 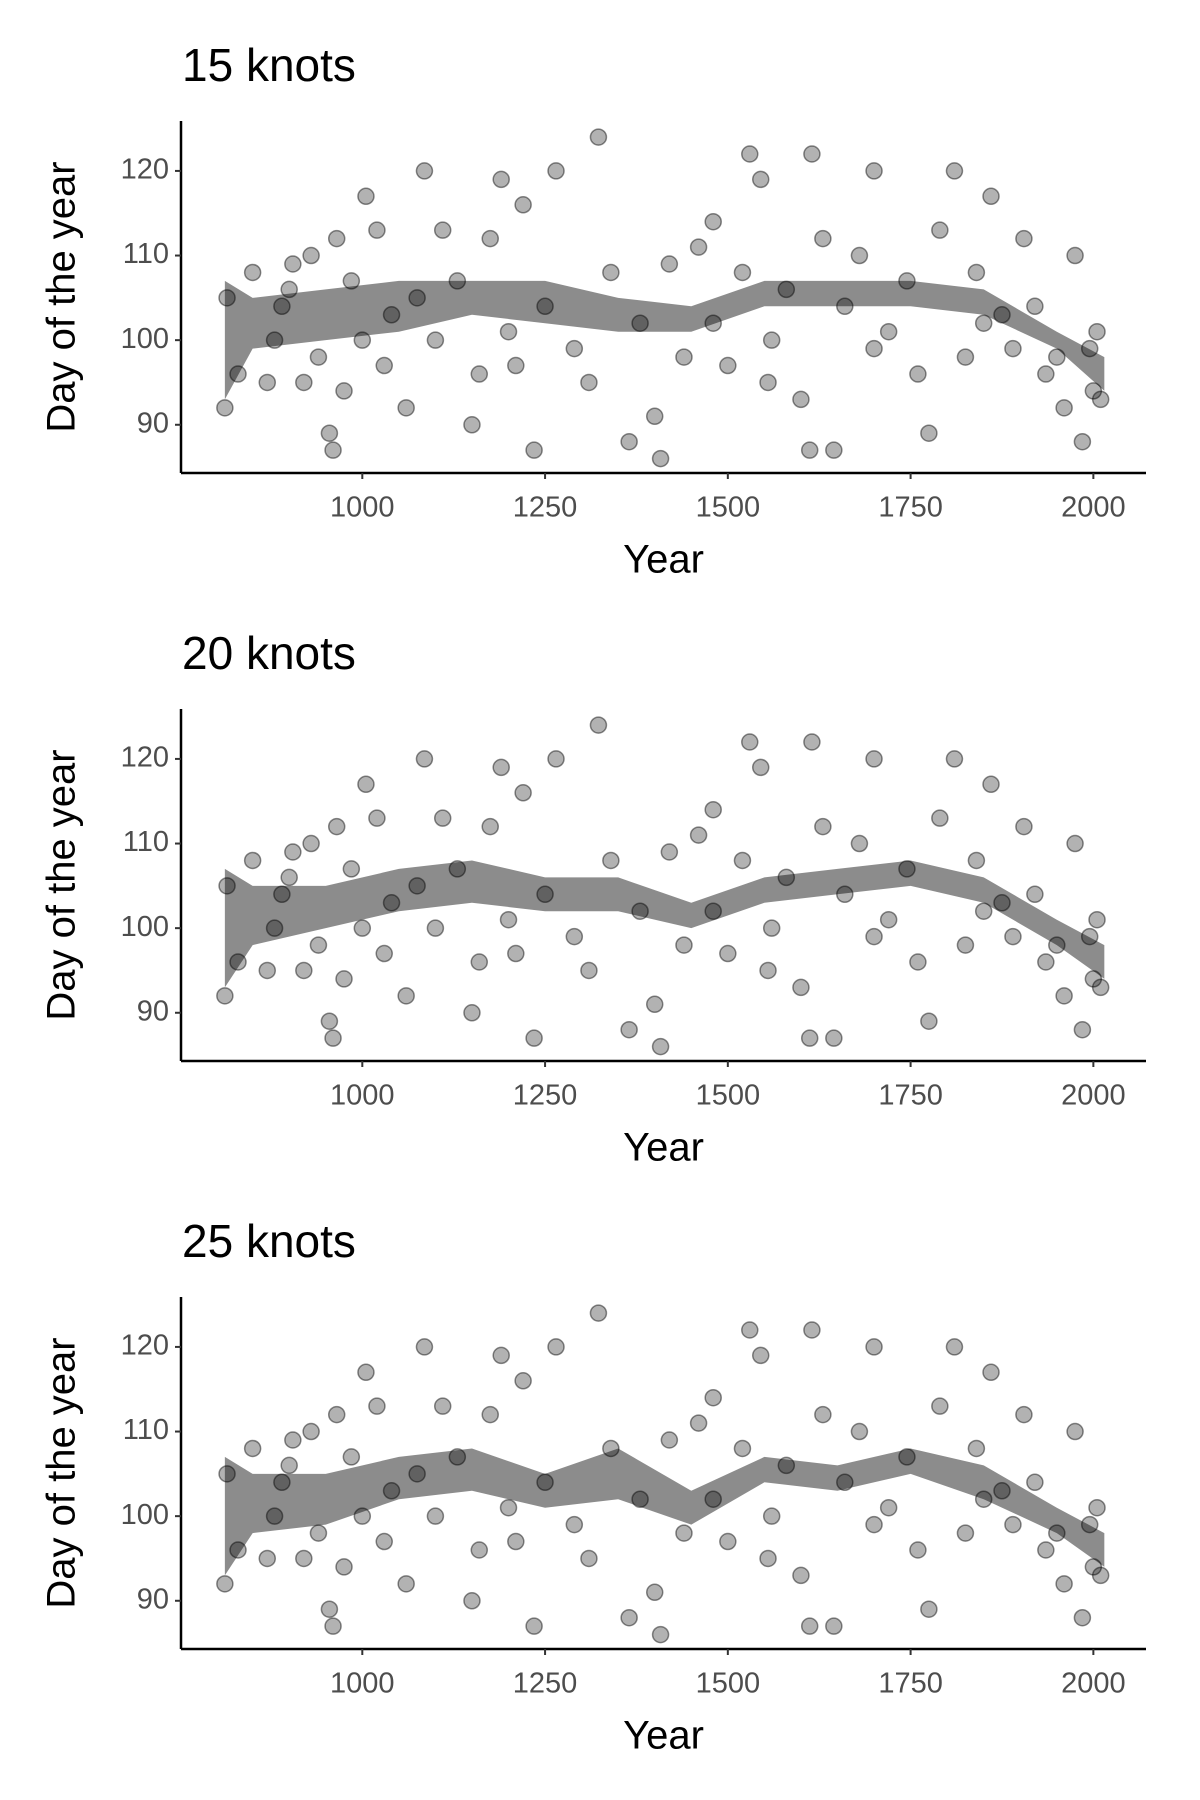 What do you see at coordinates (664, 1512) in the screenshot?
I see `smooth-band` at bounding box center [664, 1512].